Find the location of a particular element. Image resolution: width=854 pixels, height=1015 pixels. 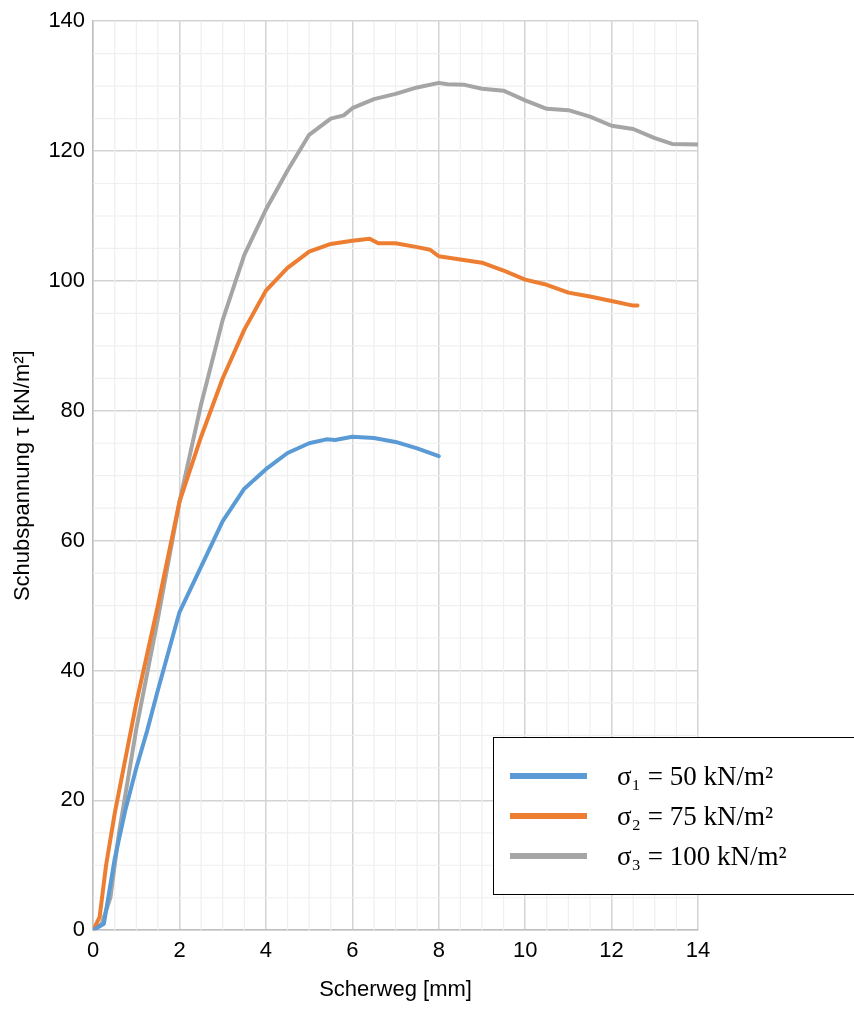

x-axis-title: Scherweg [mm] is located at coordinates (395, 988).